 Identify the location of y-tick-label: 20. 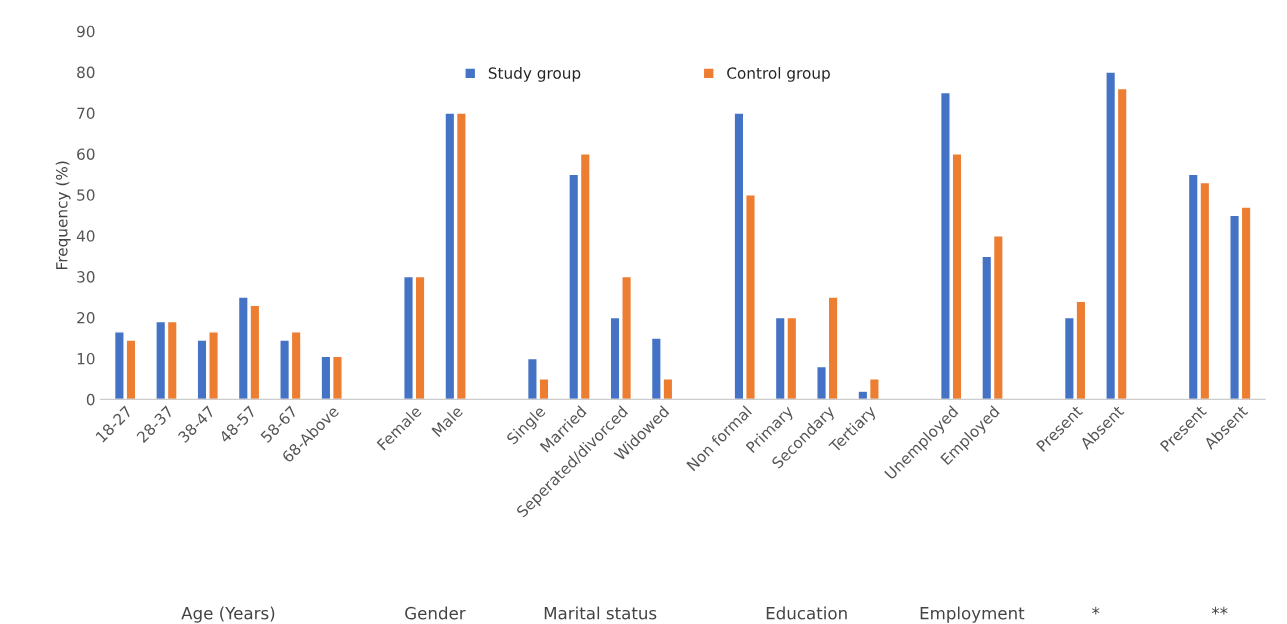
(86, 318).